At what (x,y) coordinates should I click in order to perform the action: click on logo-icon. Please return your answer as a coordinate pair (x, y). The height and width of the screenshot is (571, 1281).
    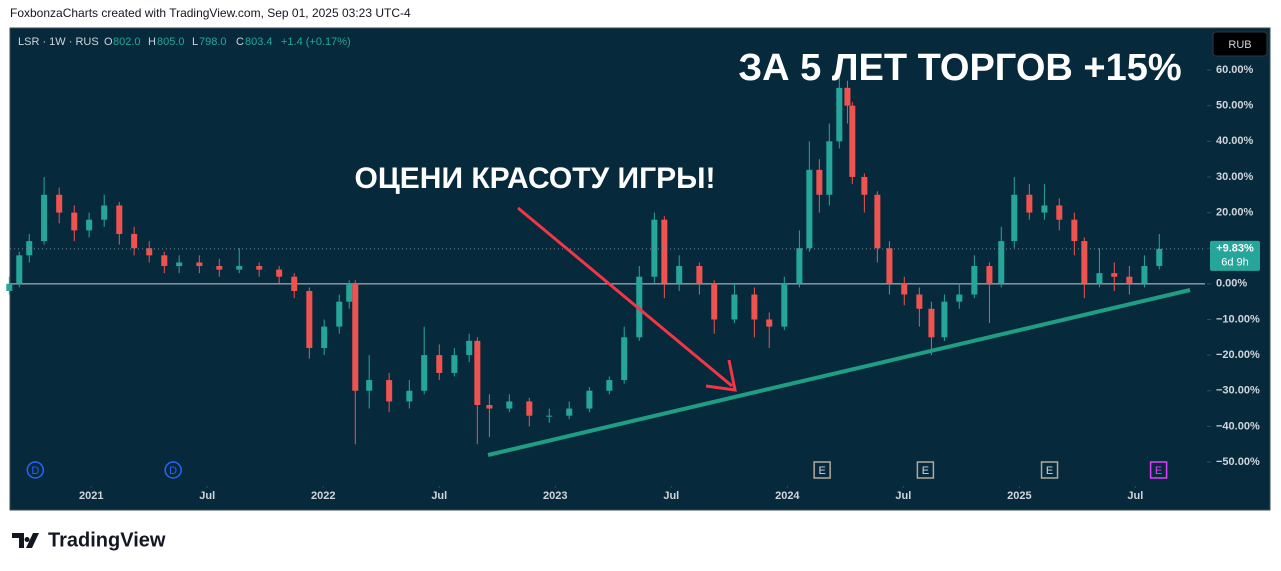
    Looking at the image, I should click on (25, 540).